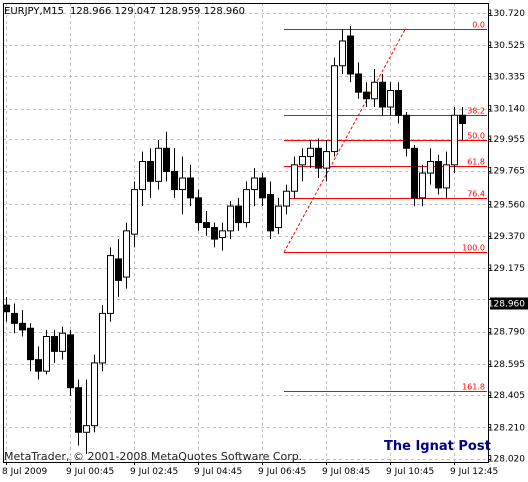  What do you see at coordinates (157, 11) in the screenshot?
I see `ohlc-readout: 128.966 129.047 128.959 128.960` at bounding box center [157, 11].